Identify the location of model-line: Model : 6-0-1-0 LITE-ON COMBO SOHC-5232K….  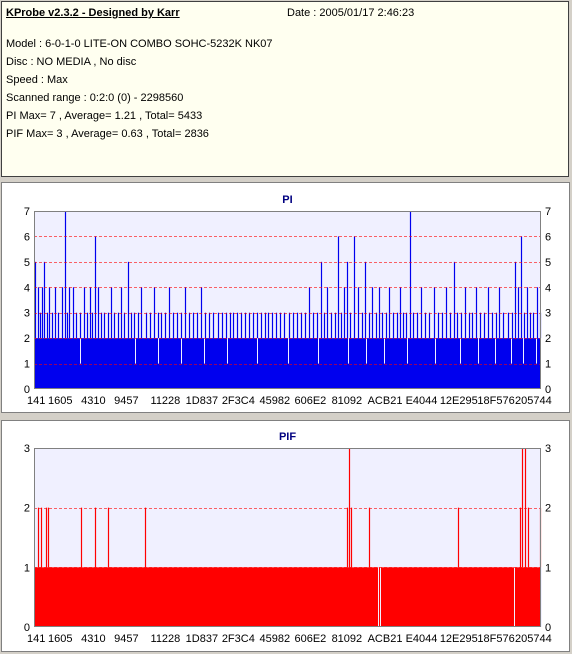
(139, 44).